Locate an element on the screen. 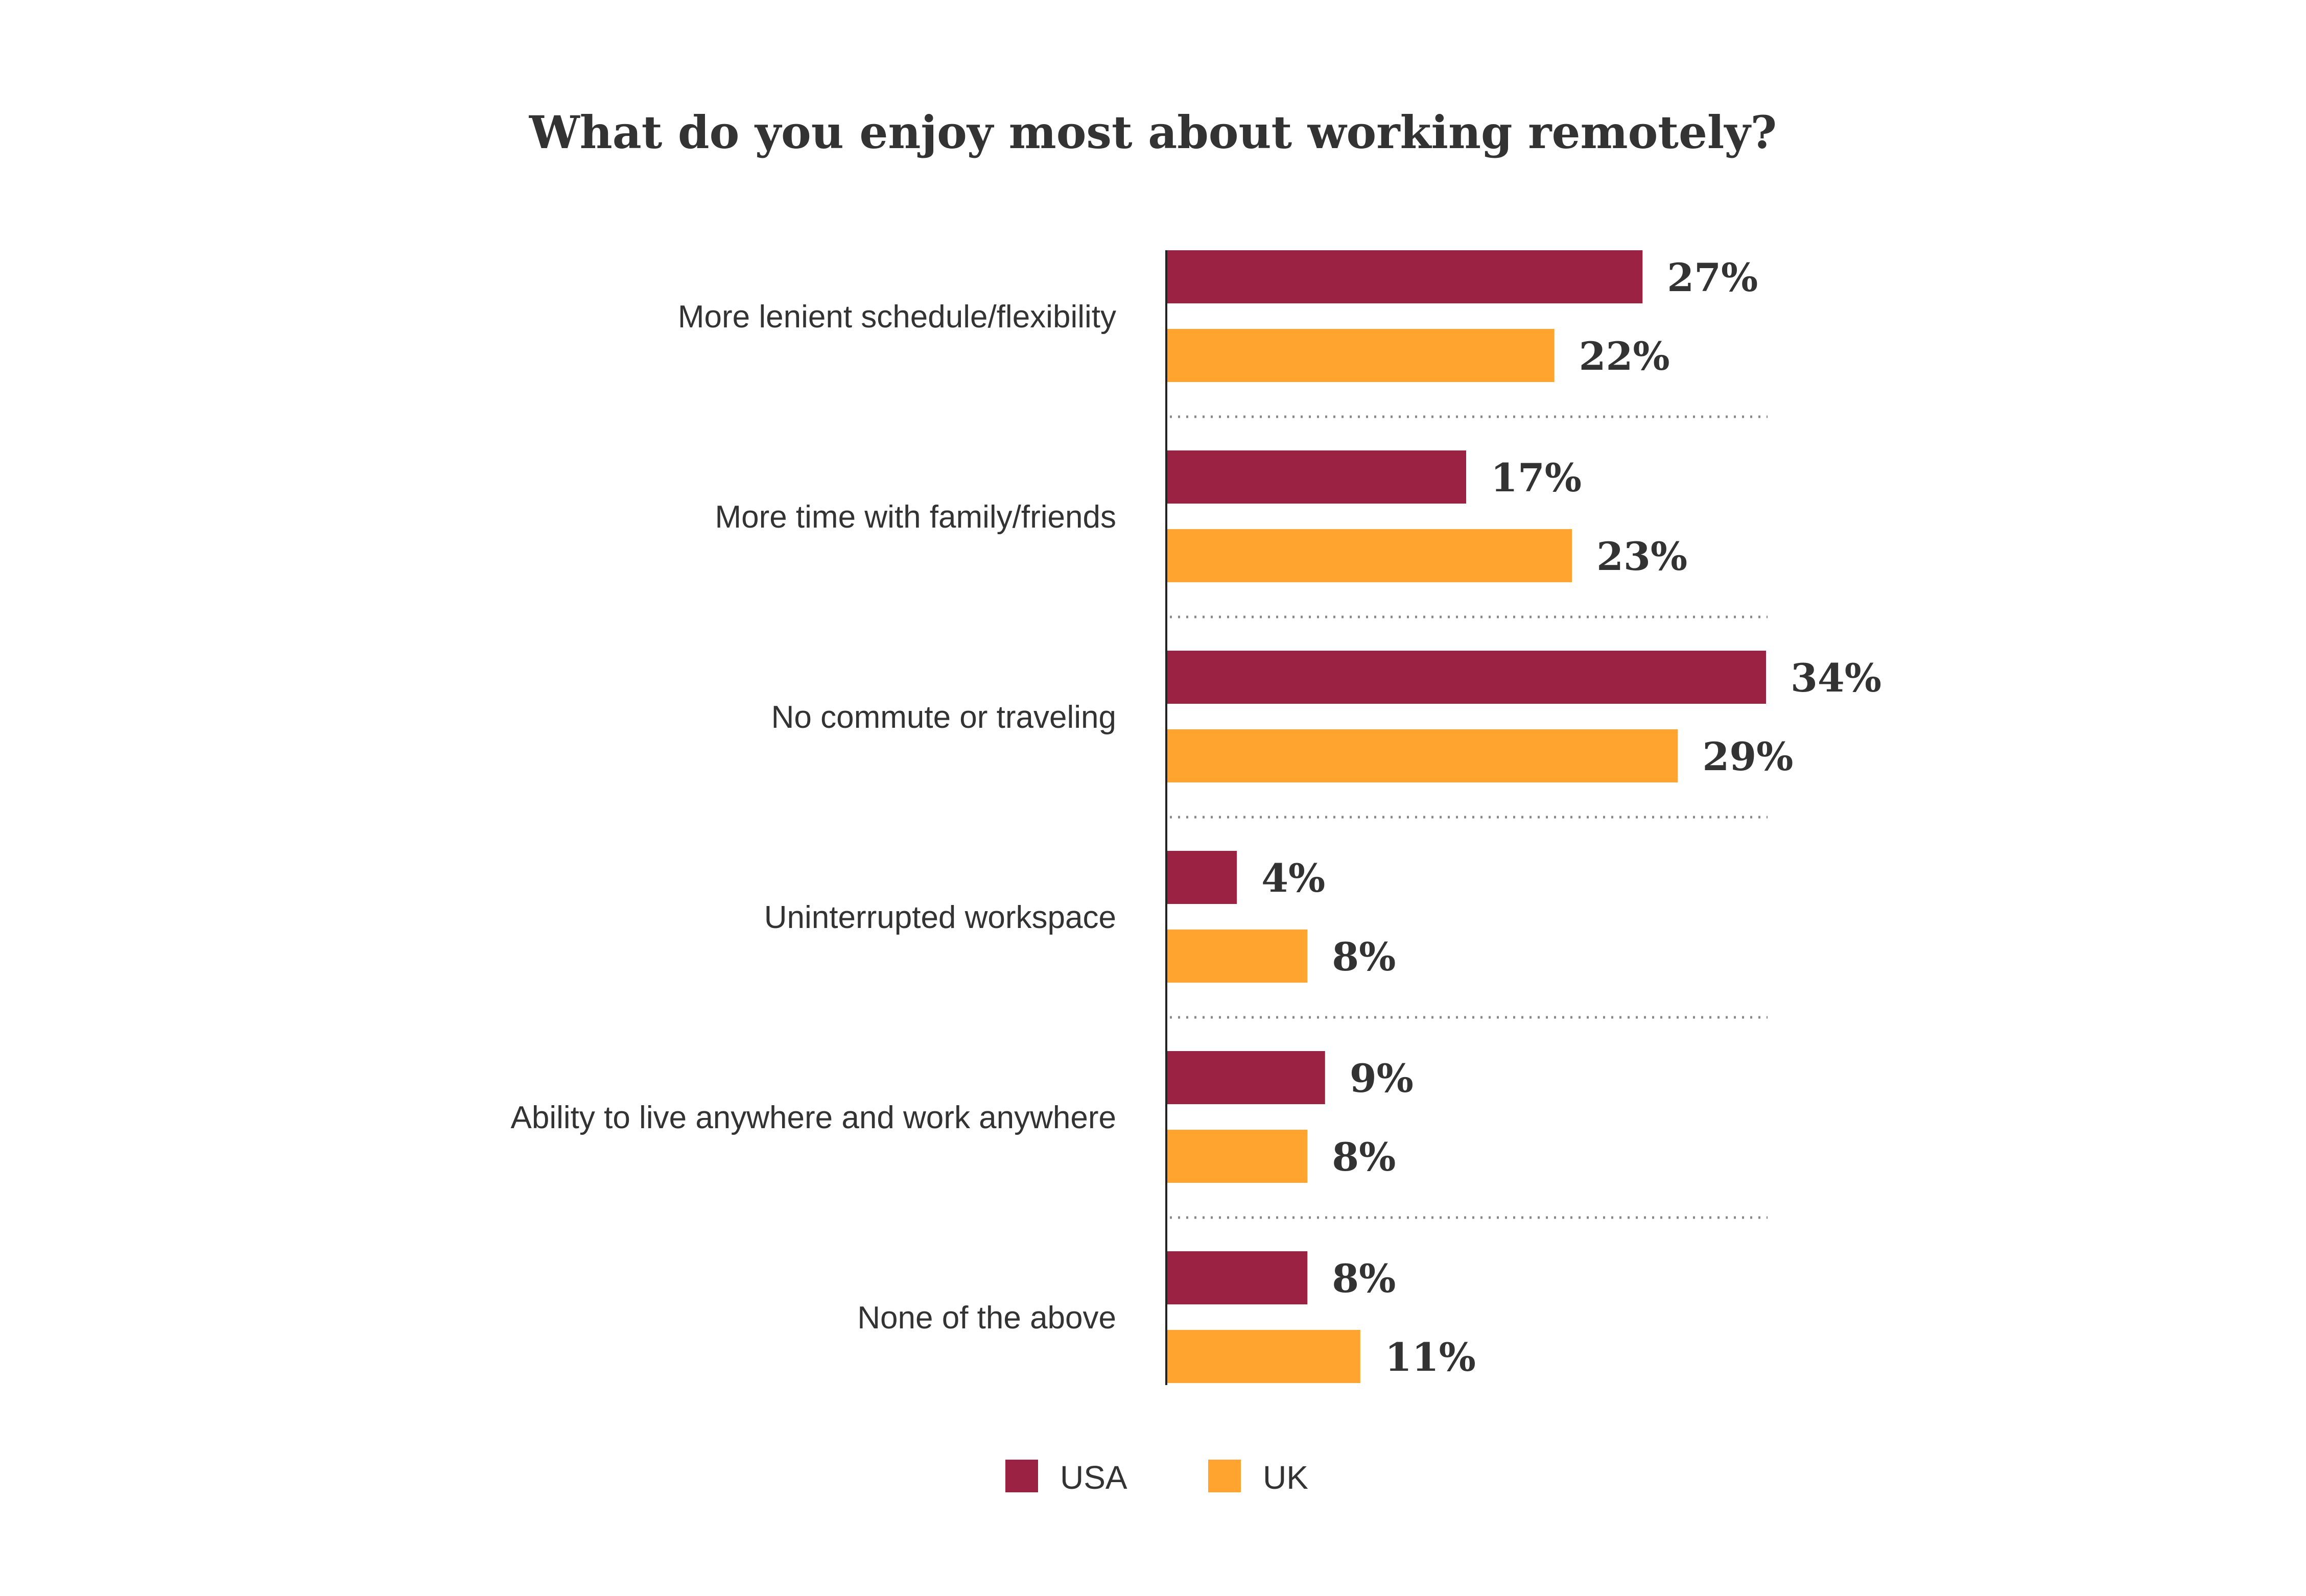  value-label: 23% is located at coordinates (1641, 556).